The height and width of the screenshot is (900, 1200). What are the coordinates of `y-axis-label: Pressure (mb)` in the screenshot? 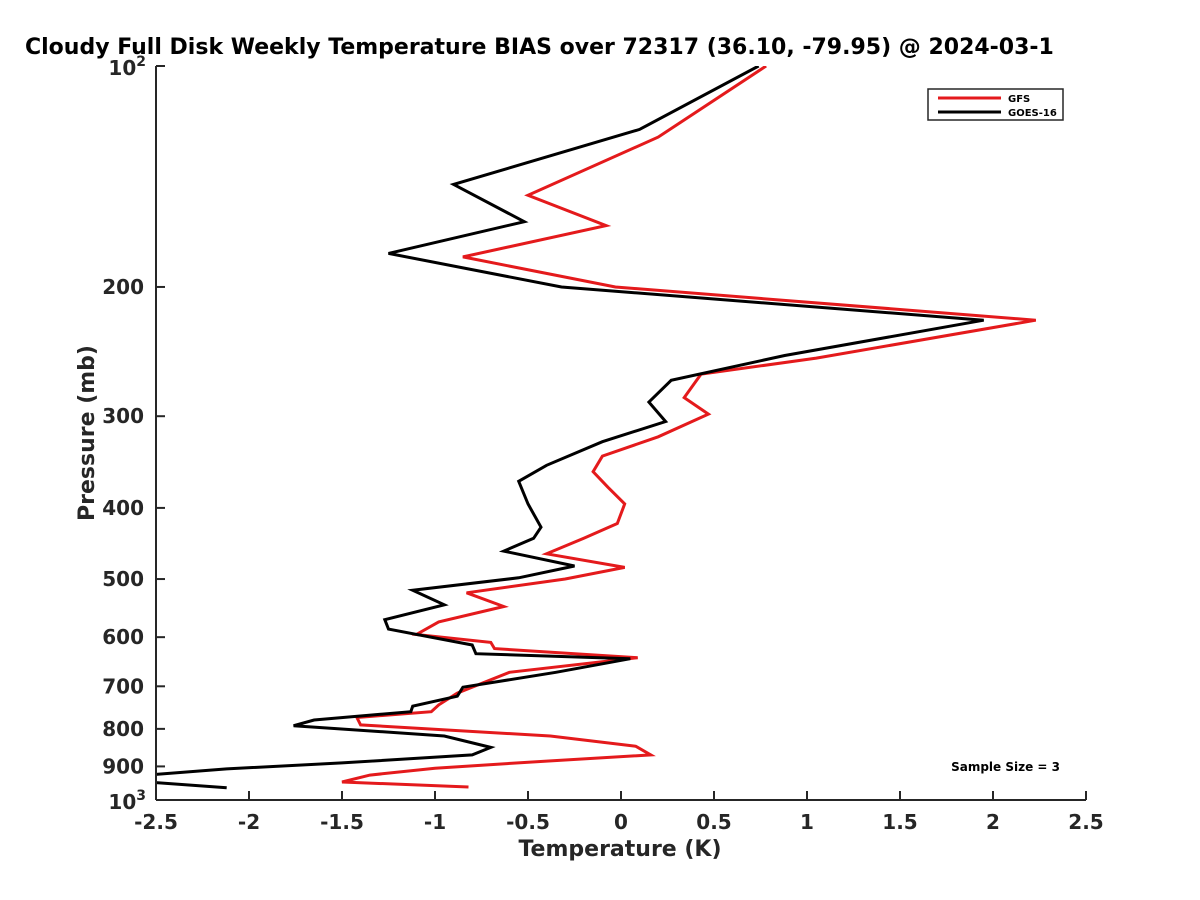 It's located at (87, 433).